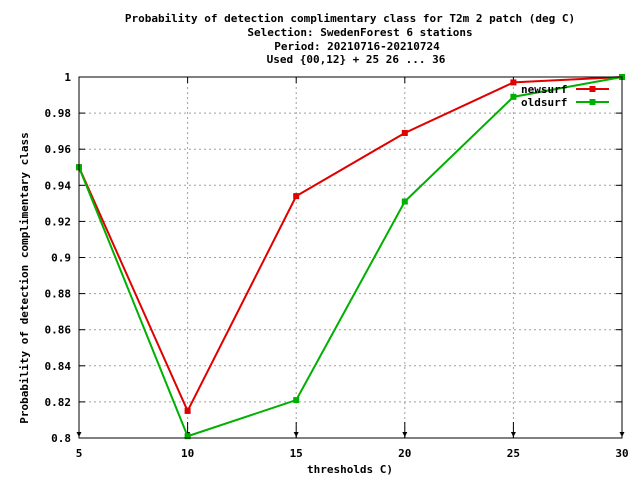  Describe the element at coordinates (58, 330) in the screenshot. I see `y-tick-label: 0.86` at that location.